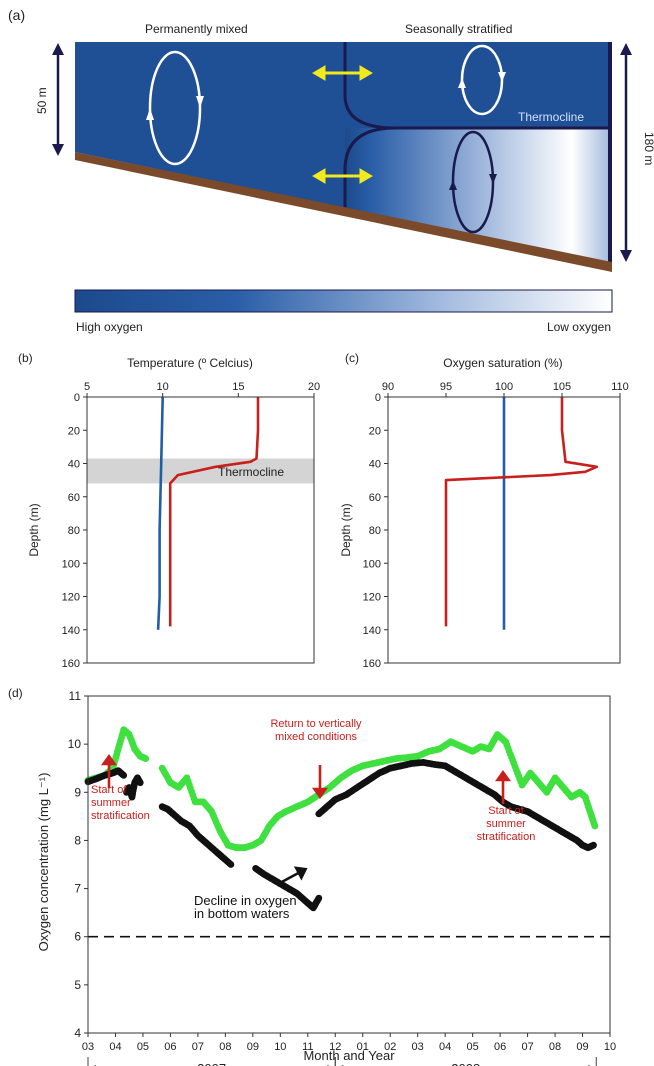  Describe the element at coordinates (150, 114) in the screenshot. I see `mixing-arrow-up-icon` at that location.